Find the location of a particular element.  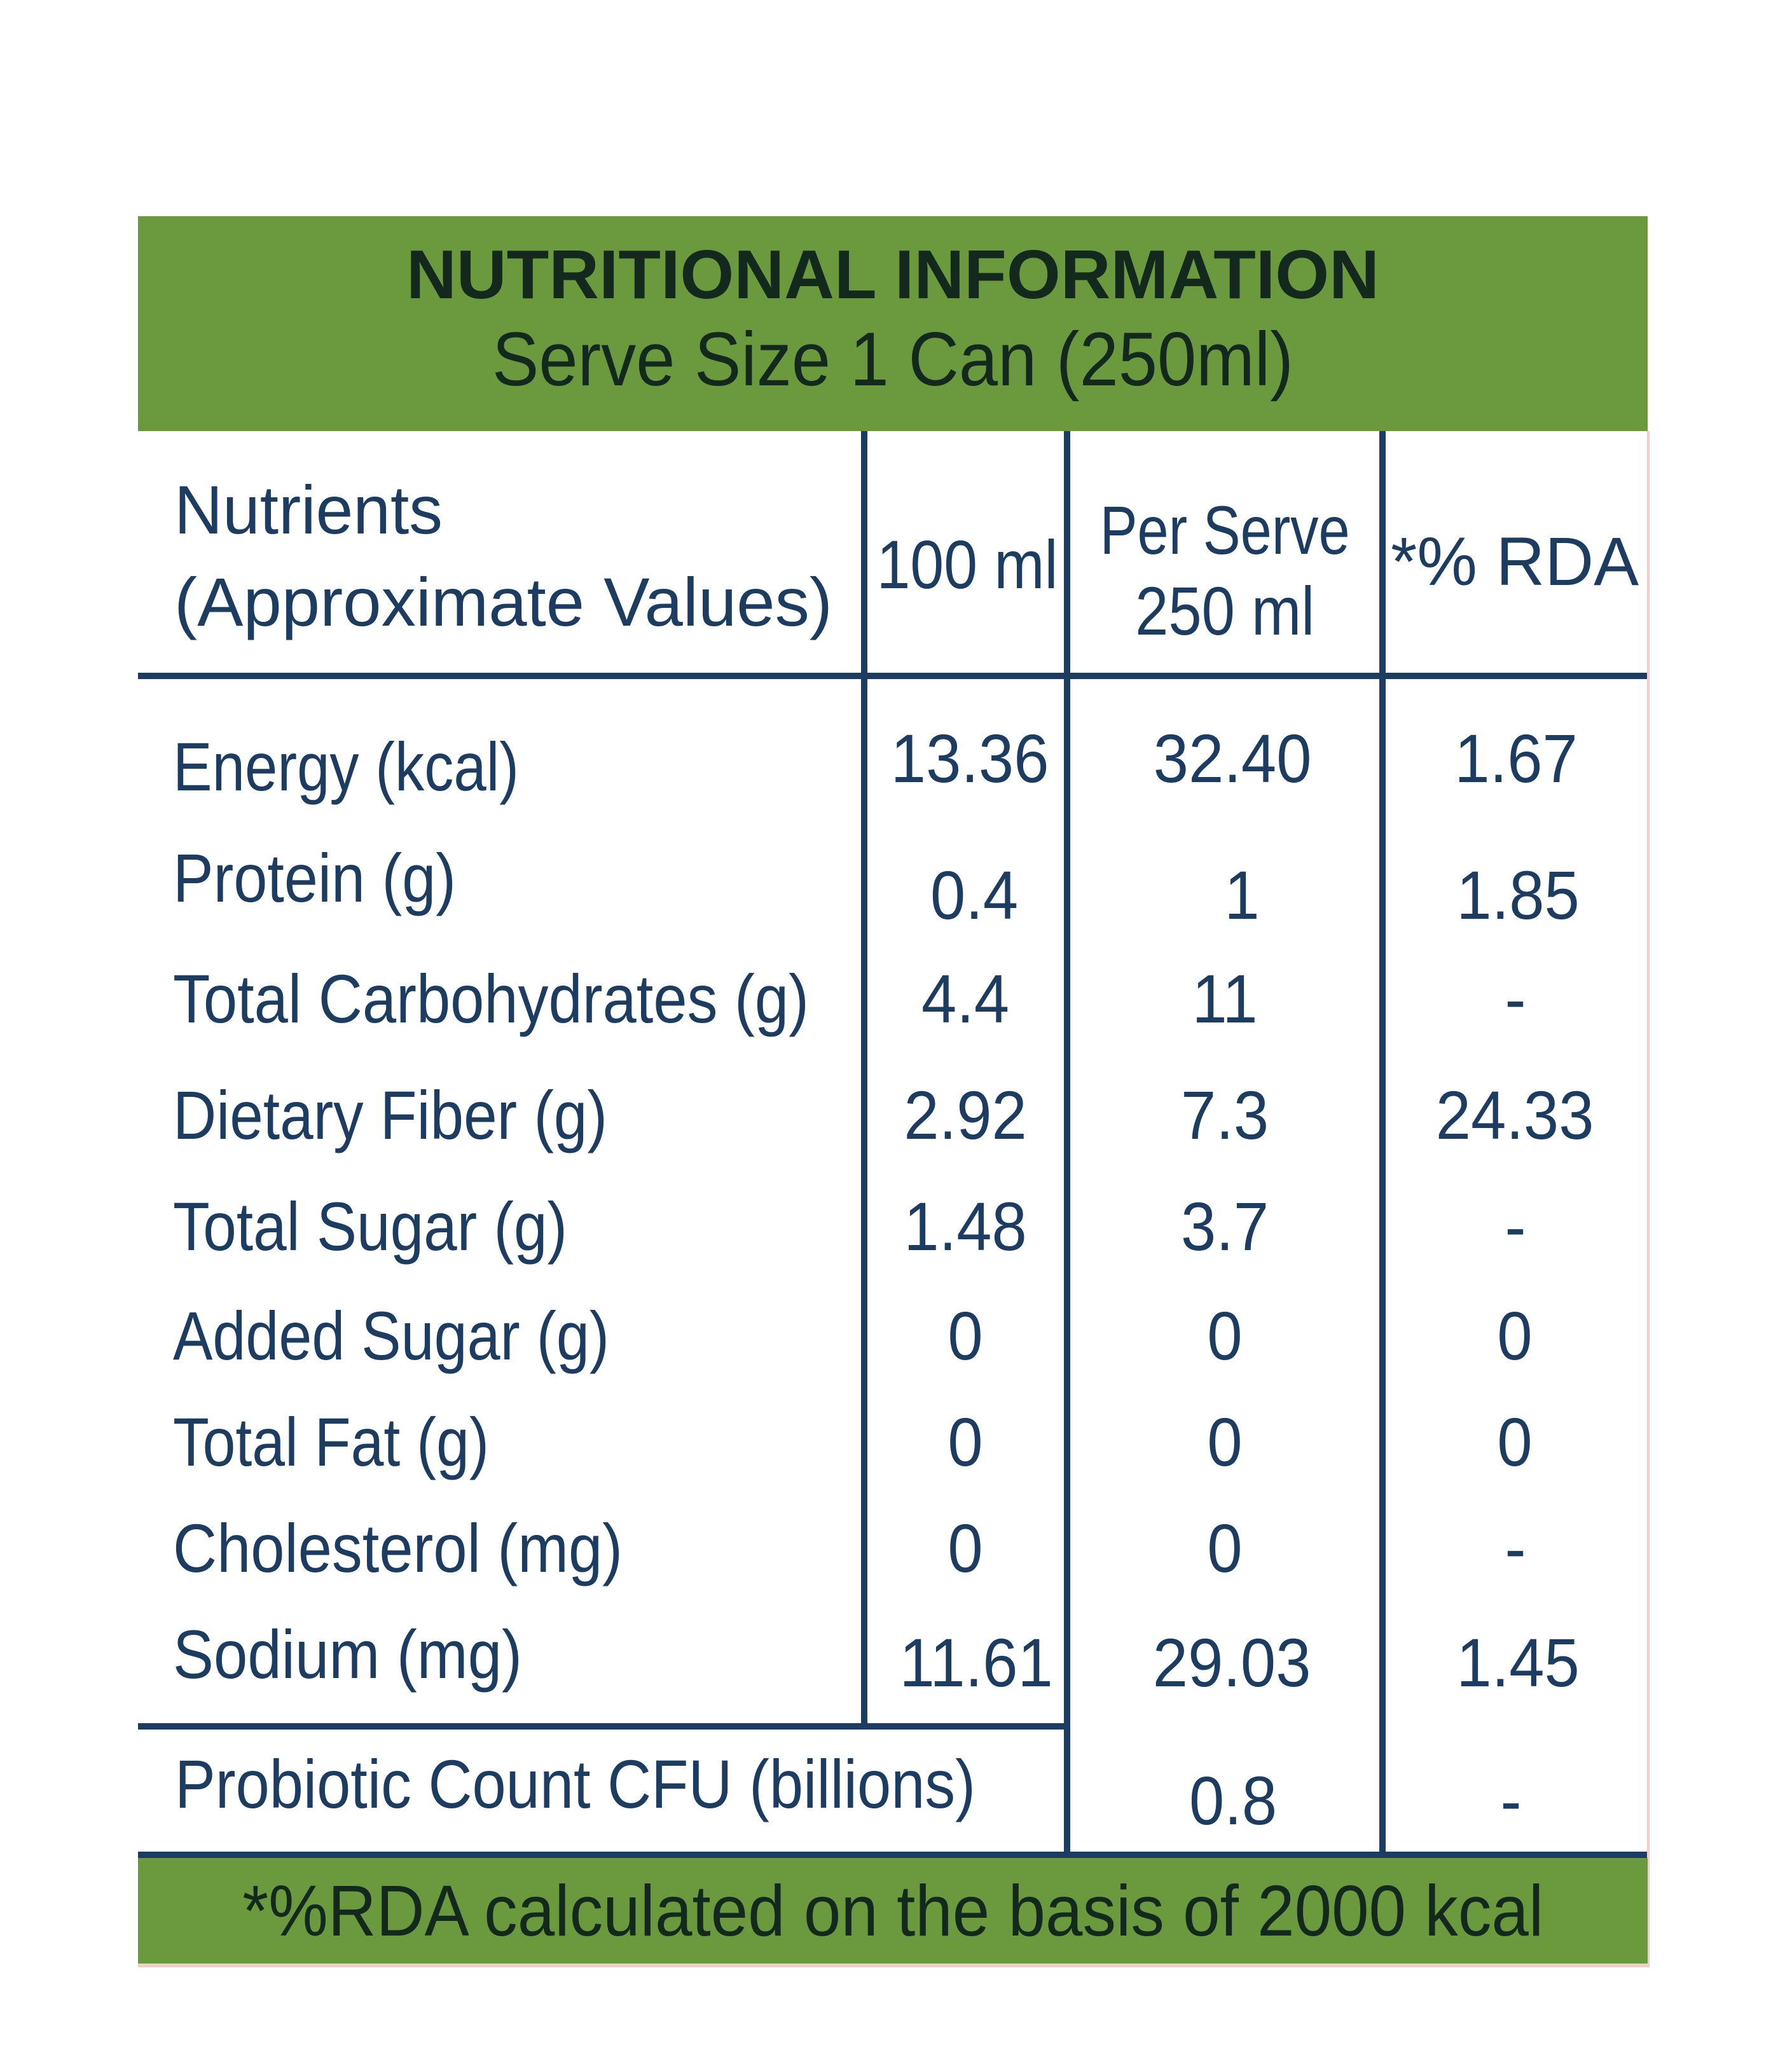

column-header-per-serve-line1: Per Serve is located at coordinates (1224, 530).